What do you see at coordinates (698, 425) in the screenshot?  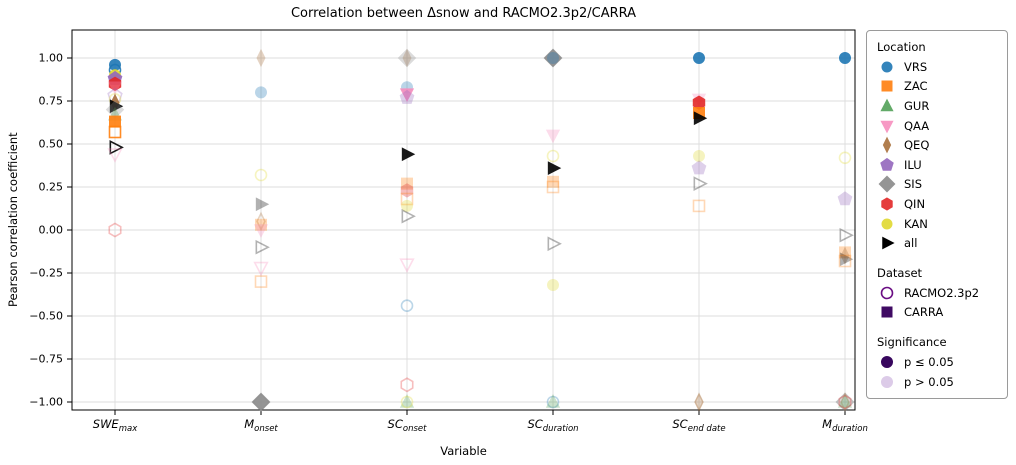 I see `svg-text: SCend date` at bounding box center [698, 425].